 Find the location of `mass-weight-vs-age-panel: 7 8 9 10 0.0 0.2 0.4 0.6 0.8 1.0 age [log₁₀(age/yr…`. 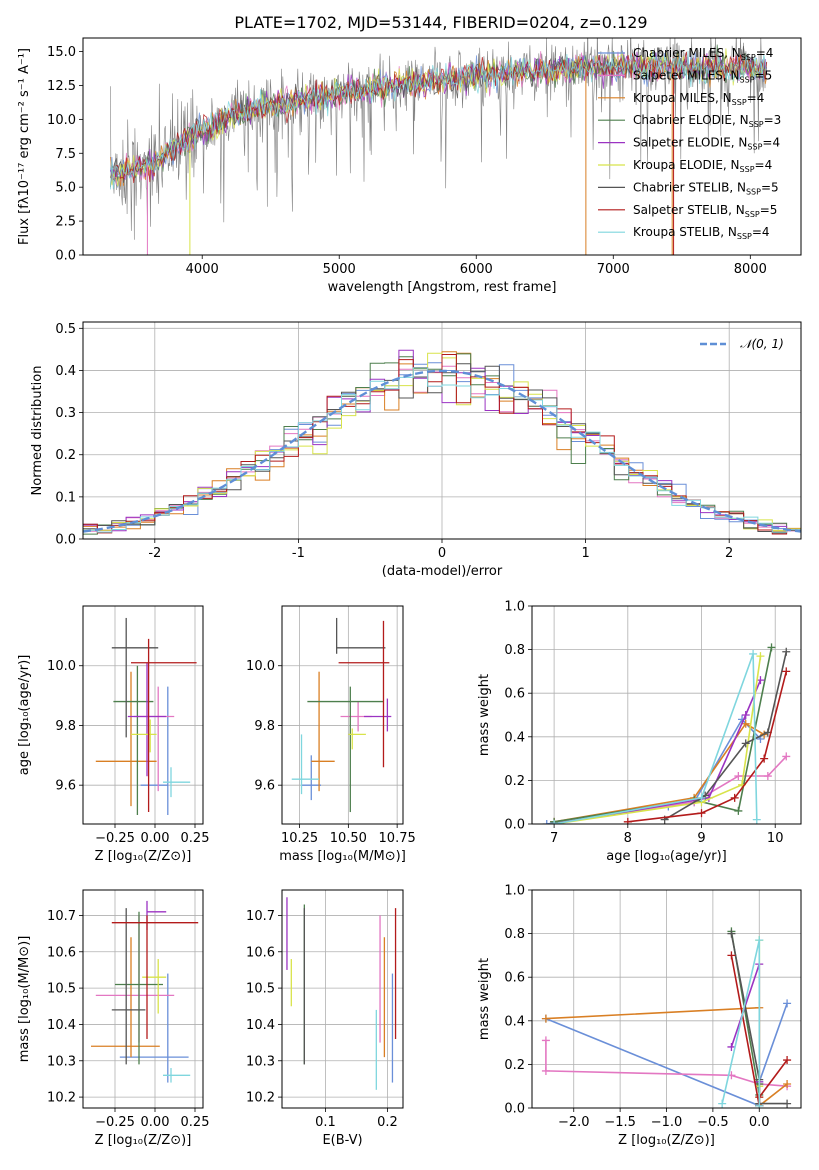

mass-weight-vs-age-panel: 7 8 9 10 0.0 0.2 0.4 0.6 0.8 1.0 age [log₁₀(age/yr… is located at coordinates (639, 732).